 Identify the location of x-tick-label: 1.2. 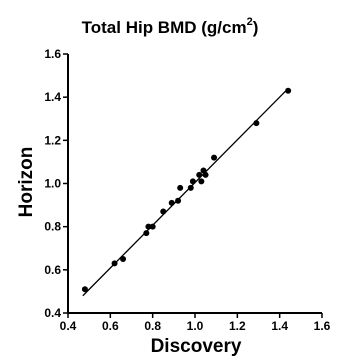
(237, 326).